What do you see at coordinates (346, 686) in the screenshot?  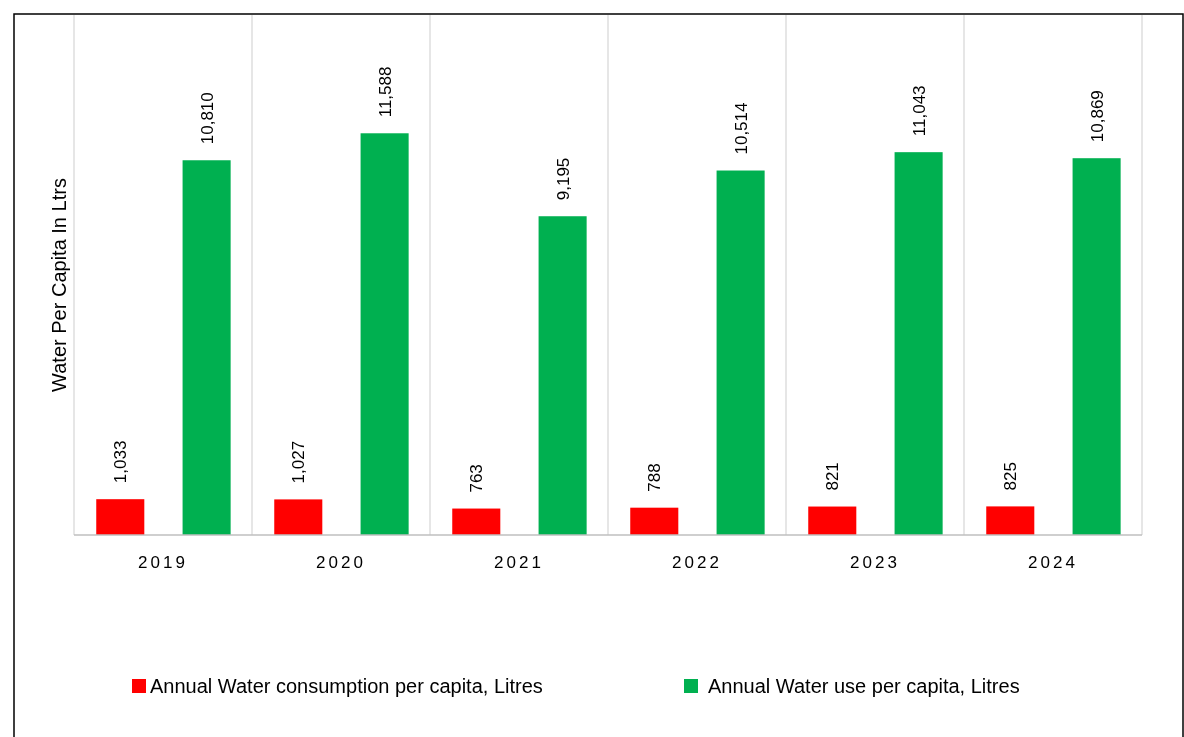 I see `legend-label: Annual Water consumption per capita, Litres` at bounding box center [346, 686].